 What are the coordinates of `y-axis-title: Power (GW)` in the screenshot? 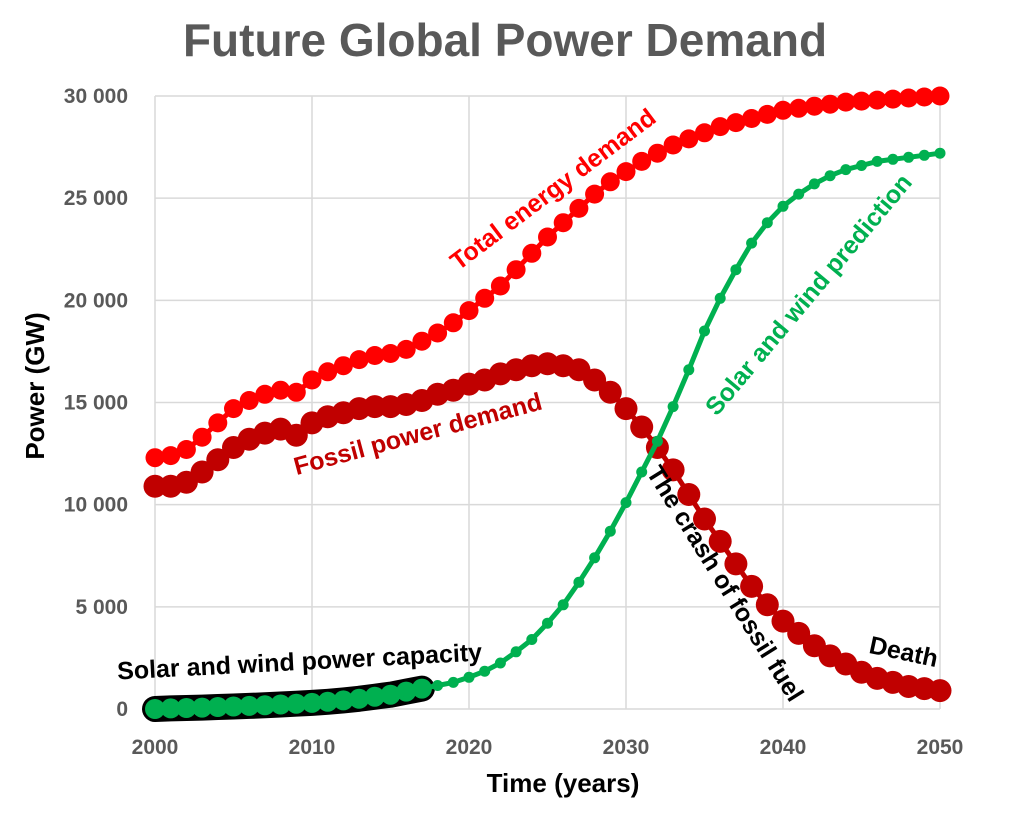 It's located at (35, 385).